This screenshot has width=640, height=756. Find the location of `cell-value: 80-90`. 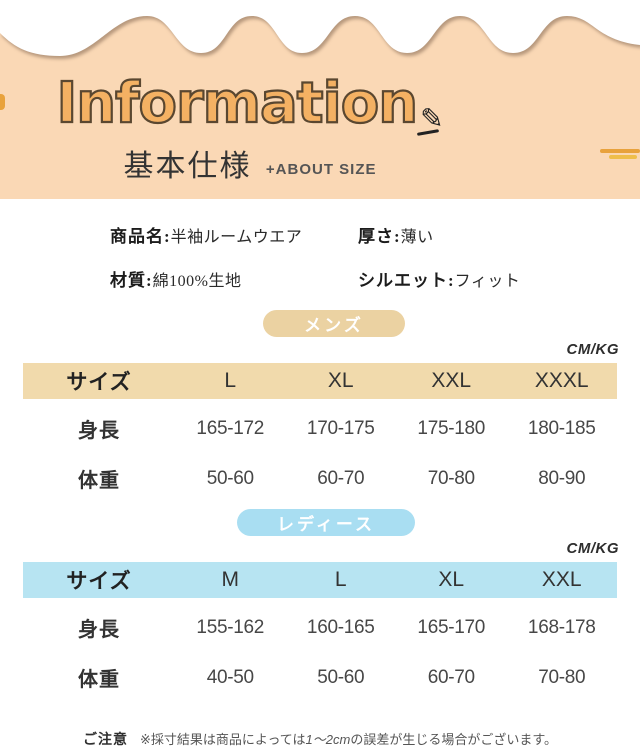

cell-value: 80-90 is located at coordinates (562, 478).